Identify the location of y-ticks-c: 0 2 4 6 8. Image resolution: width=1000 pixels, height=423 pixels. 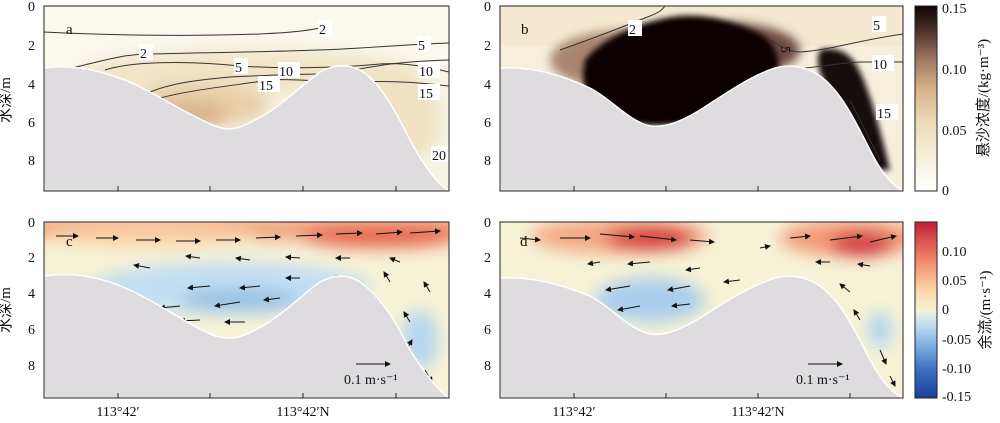
(31, 295).